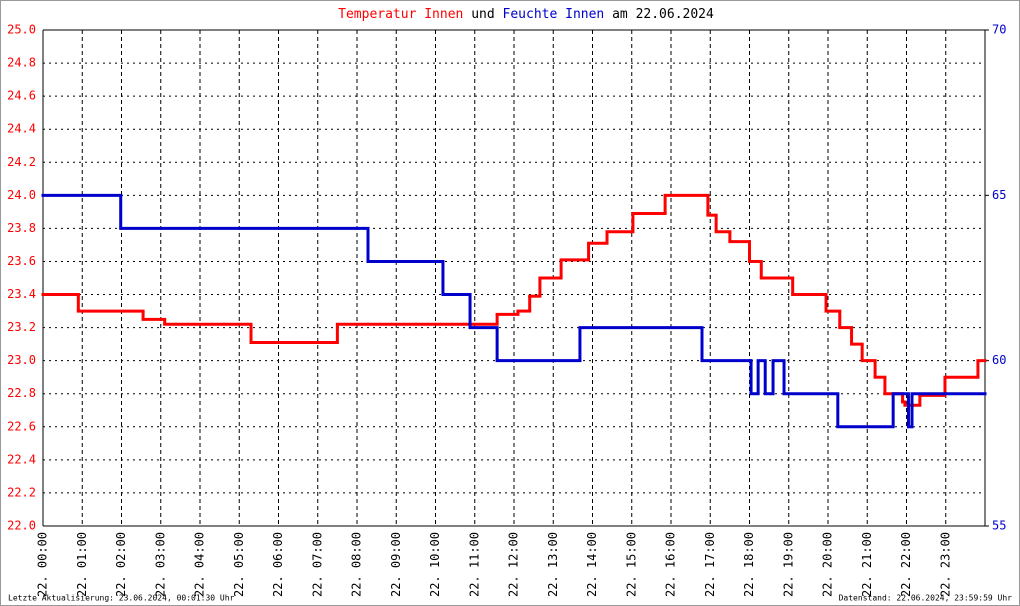  What do you see at coordinates (121, 564) in the screenshot?
I see `x-tick-label: 22. 02:00` at bounding box center [121, 564].